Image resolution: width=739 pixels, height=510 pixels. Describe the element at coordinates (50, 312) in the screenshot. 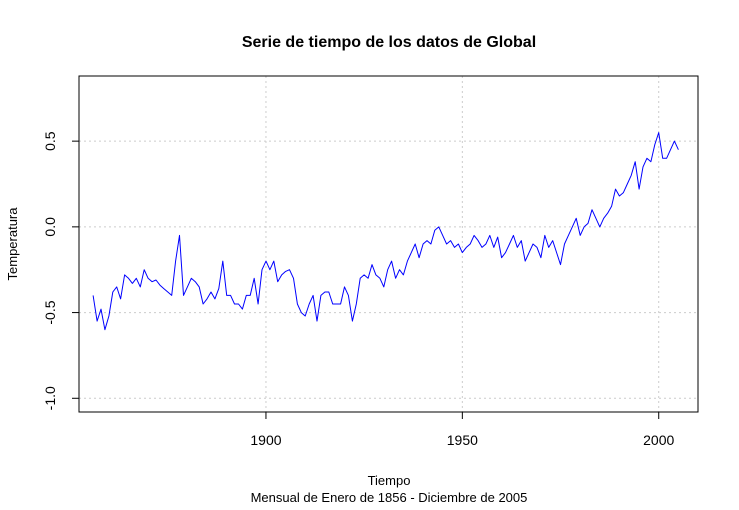

I see `y-tick-label--0.5: -0.5` at that location.